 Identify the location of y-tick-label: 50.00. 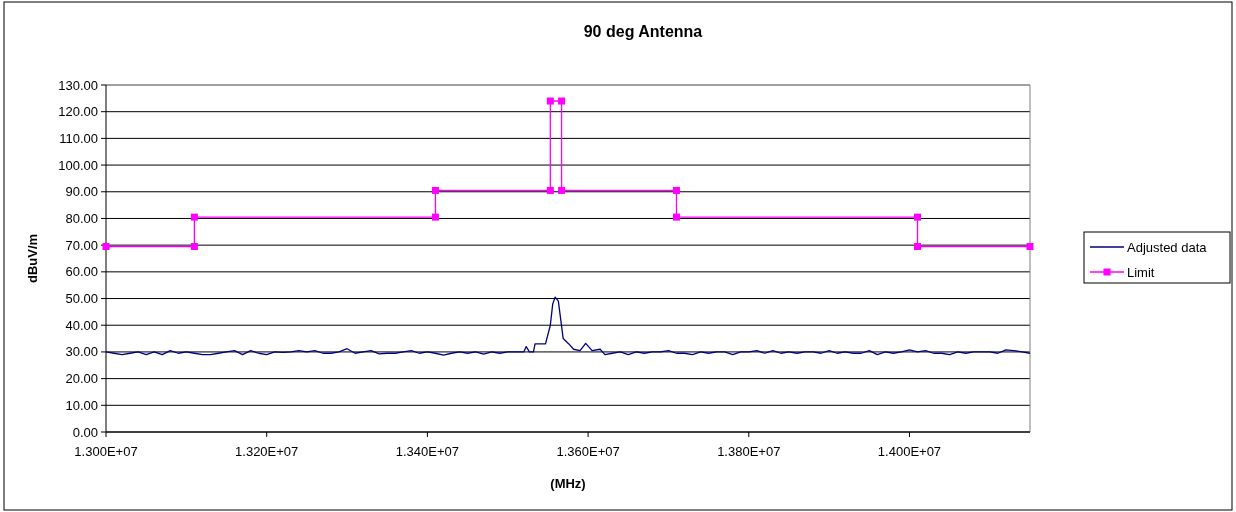
(81, 299).